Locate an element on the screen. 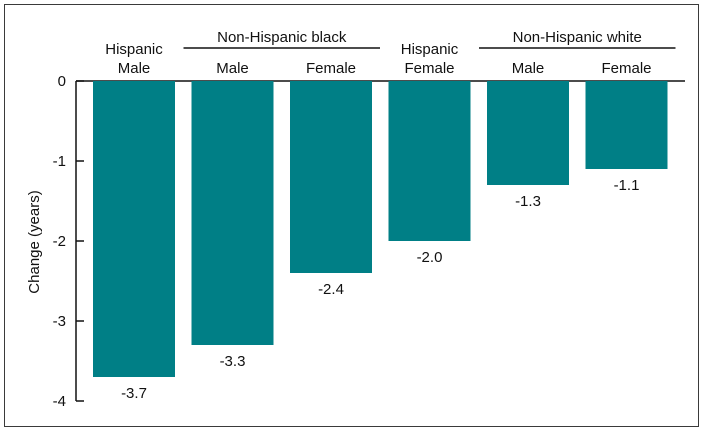 The image size is (703, 431). y-axis-label: Change (years) is located at coordinates (34, 241).